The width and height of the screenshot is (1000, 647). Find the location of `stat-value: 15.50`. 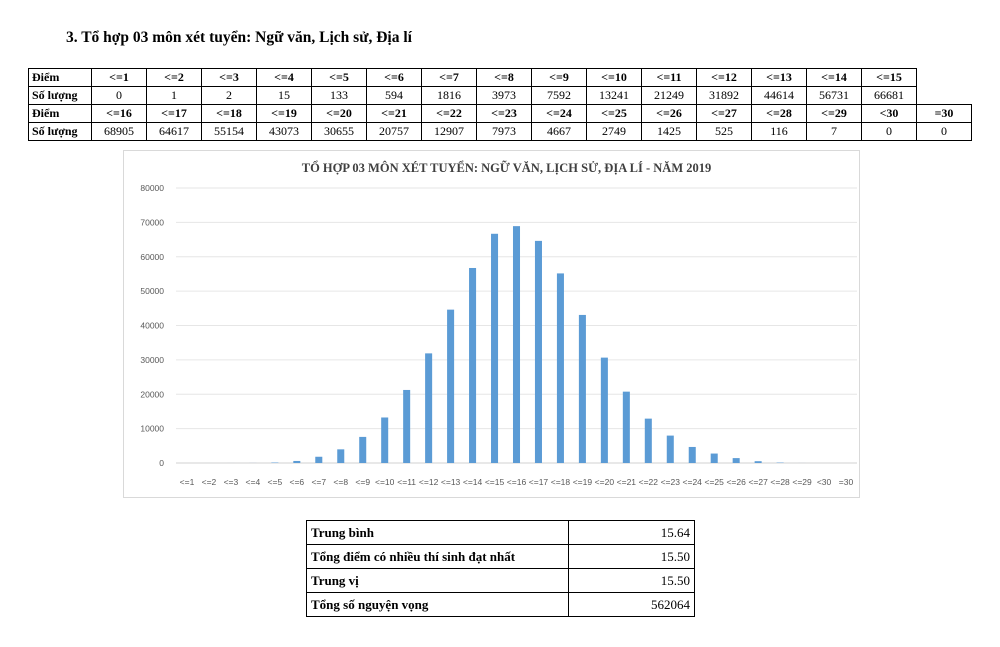

stat-value: 15.50 is located at coordinates (631, 580).